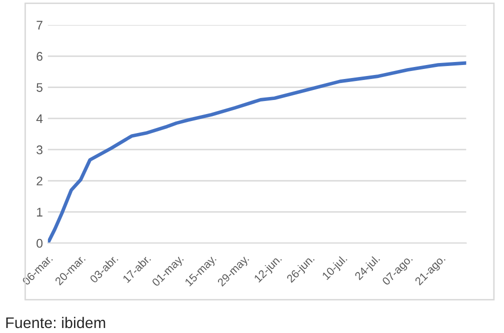 This screenshot has width=504, height=333. What do you see at coordinates (39, 243) in the screenshot?
I see `y-tick-label: 0` at bounding box center [39, 243].